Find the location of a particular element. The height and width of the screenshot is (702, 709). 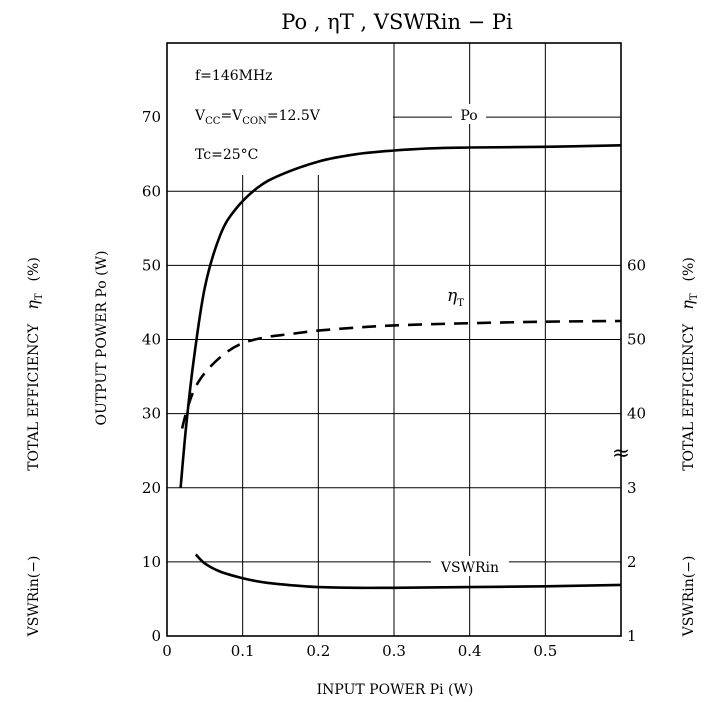

label-bg-po is located at coordinates (469, 114).